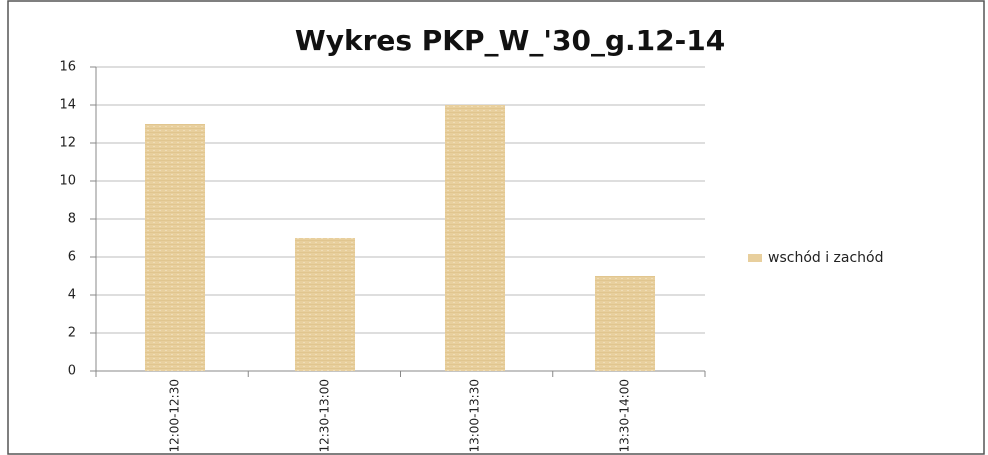 This screenshot has height=455, width=988. What do you see at coordinates (67, 143) in the screenshot?
I see `y-tick-label: 12` at bounding box center [67, 143].